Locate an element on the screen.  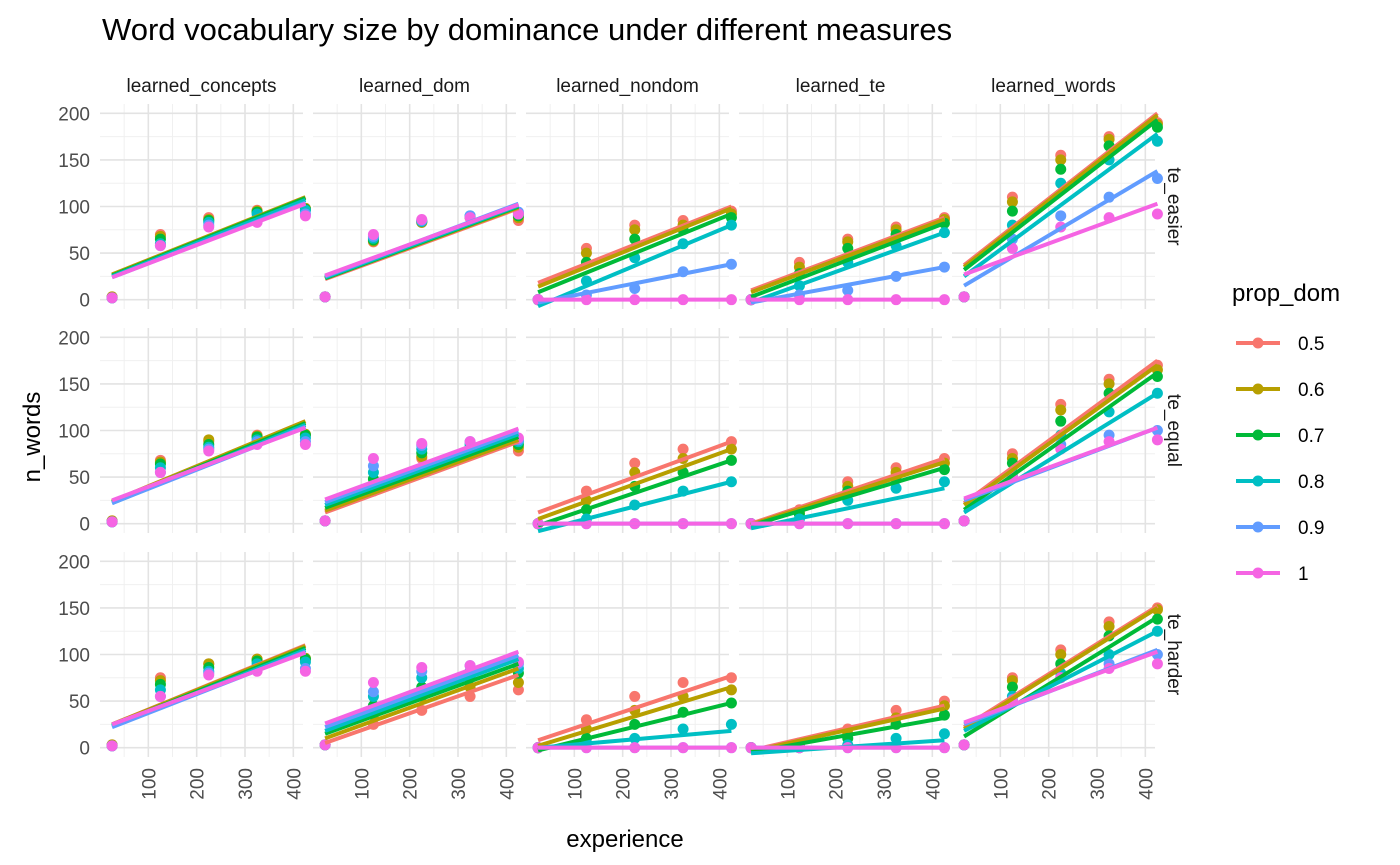
panel-data-te_equal-learned_te is located at coordinates (847, 491).